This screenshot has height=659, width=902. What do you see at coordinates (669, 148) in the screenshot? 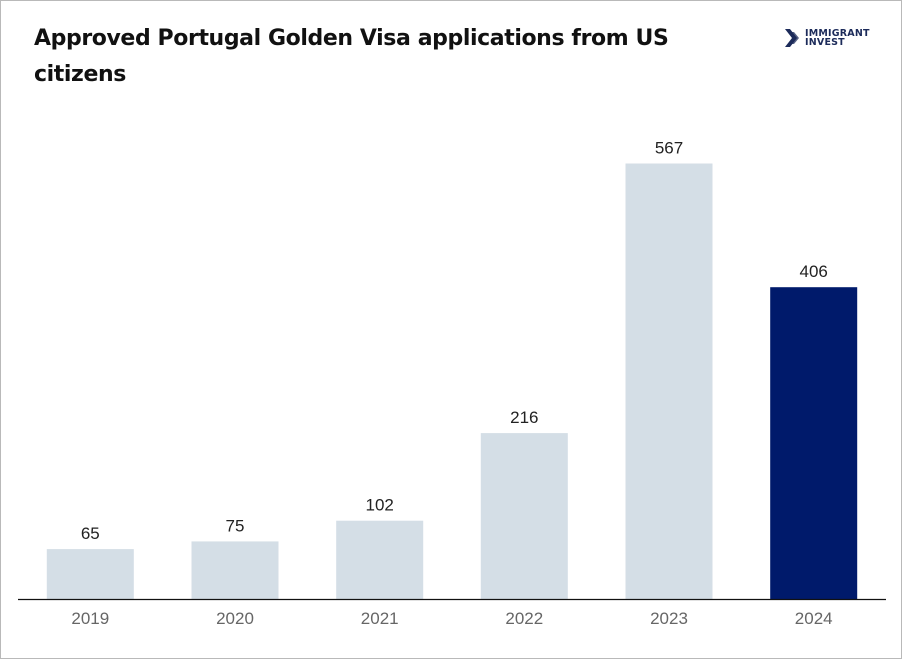
I see `data-label-2023: 567` at bounding box center [669, 148].